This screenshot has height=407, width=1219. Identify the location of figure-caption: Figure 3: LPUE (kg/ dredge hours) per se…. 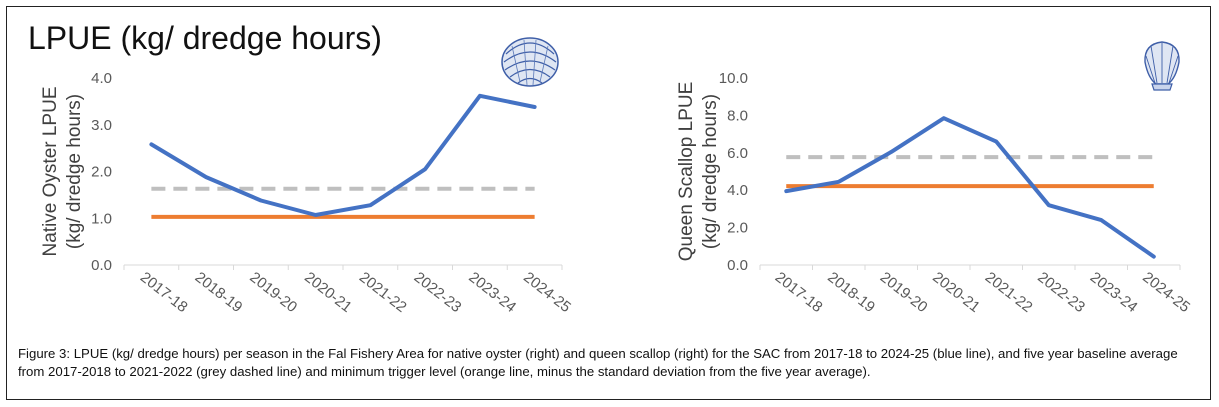
(598, 362).